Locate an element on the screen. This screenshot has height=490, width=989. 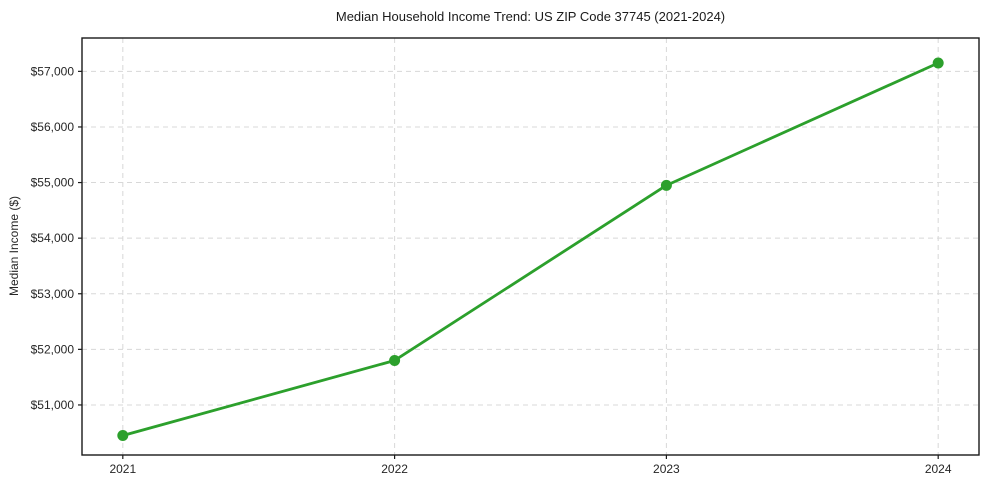
x-tick-label: 2024 is located at coordinates (938, 469).